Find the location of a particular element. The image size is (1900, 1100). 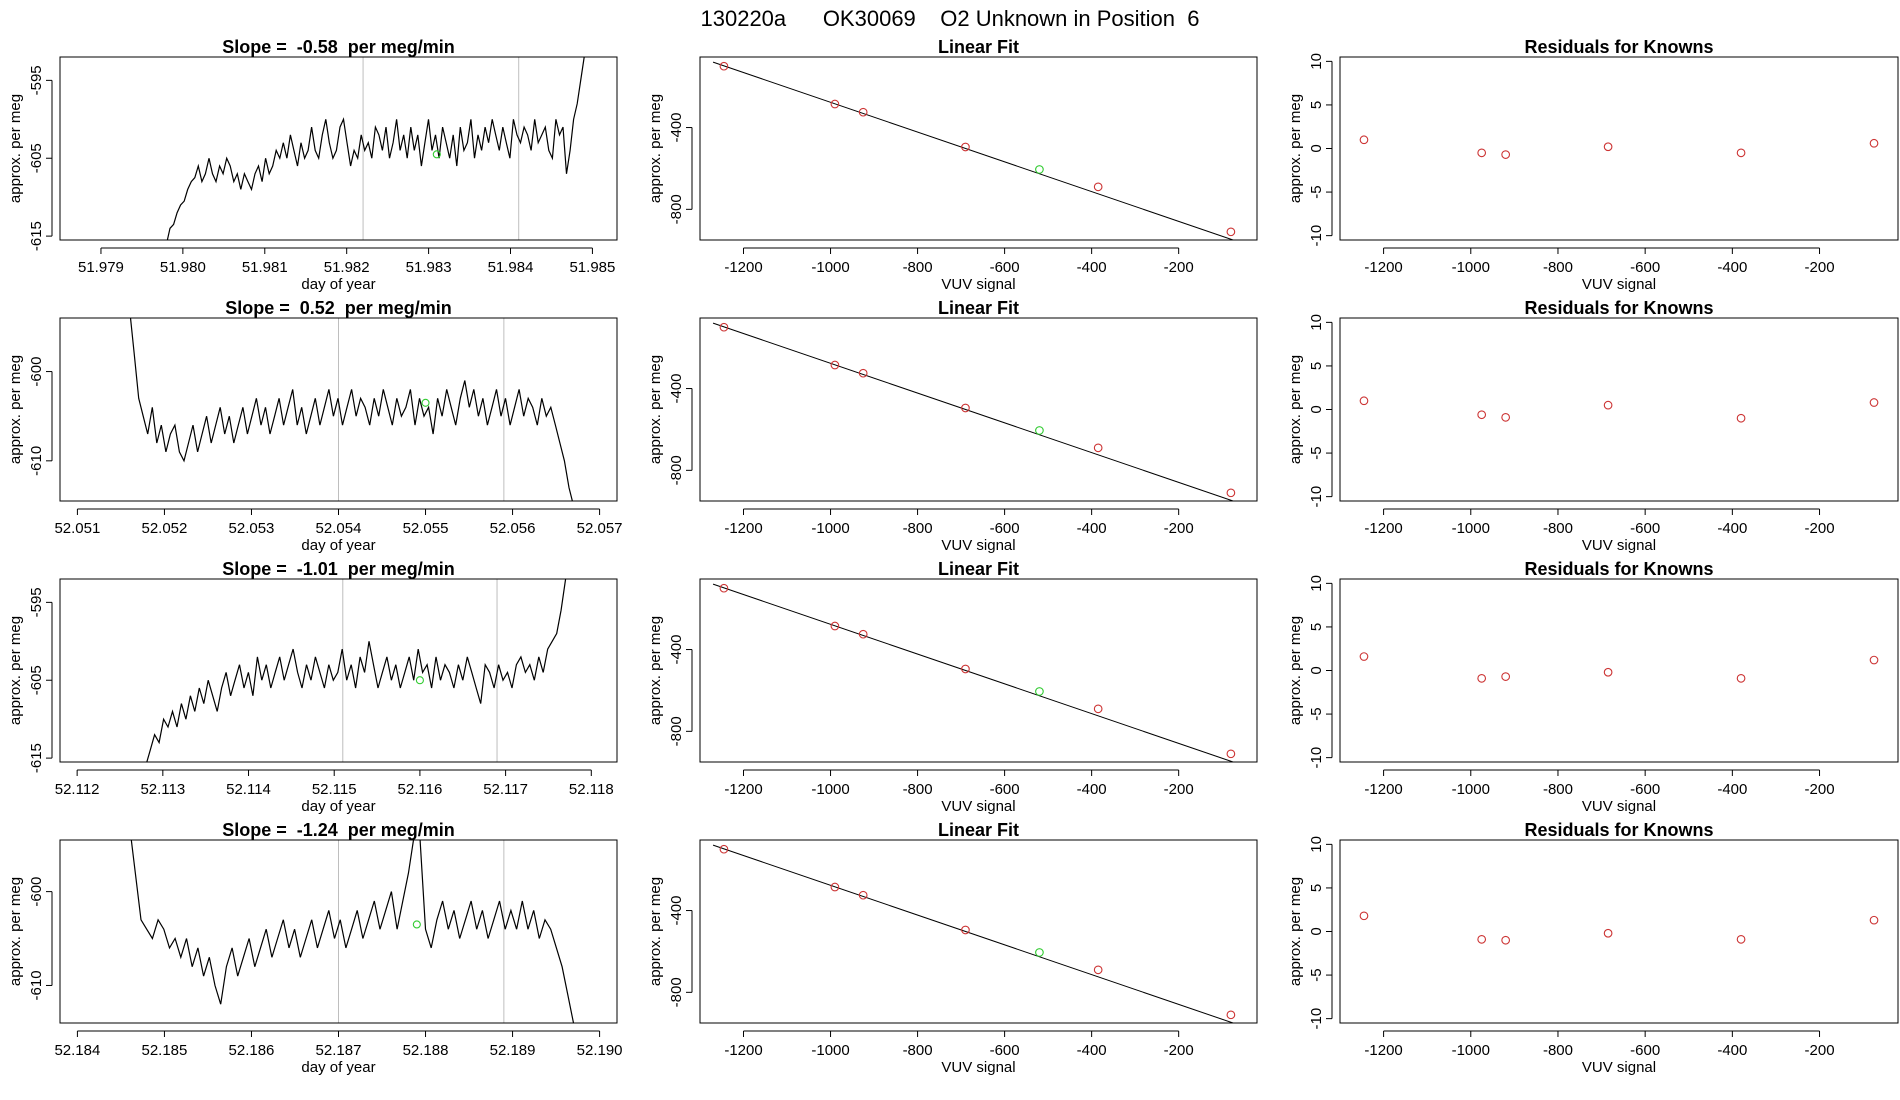

x-tick-label: 52.112 is located at coordinates (77, 789).